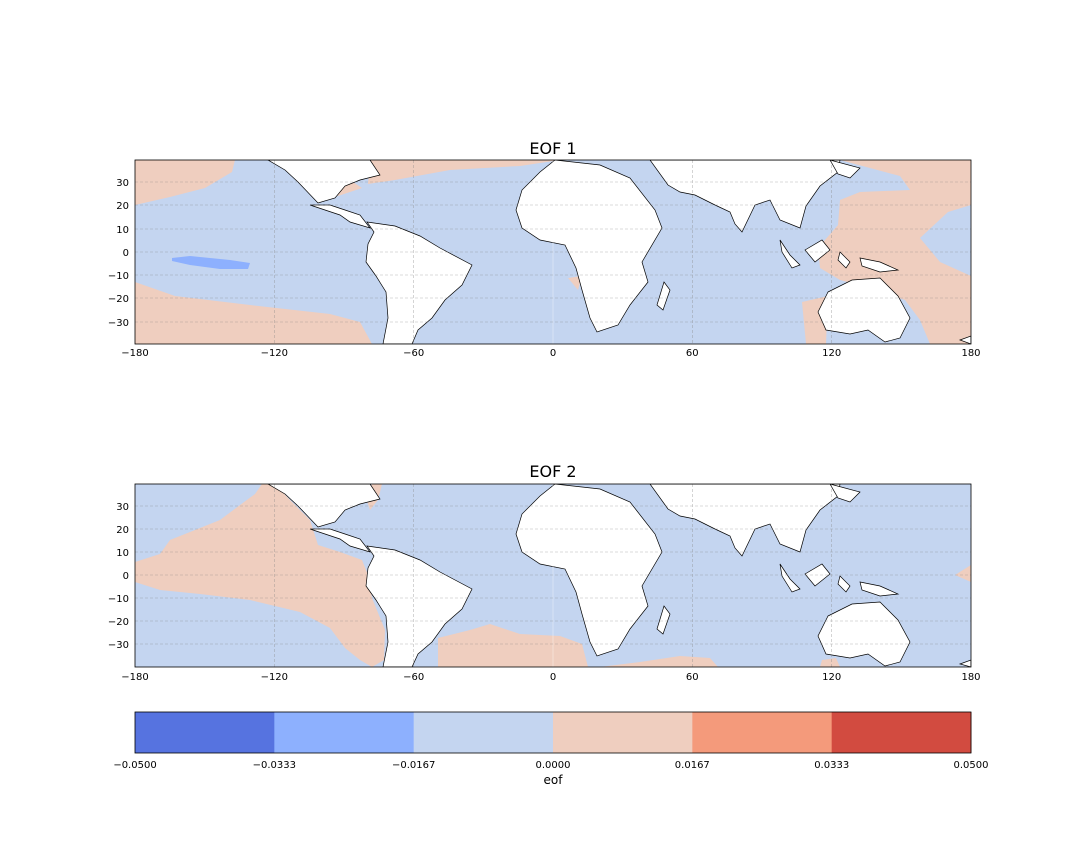 Image resolution: width=1080 pixels, height=864 pixels. I want to click on colorbar-label: eof, so click(554, 780).